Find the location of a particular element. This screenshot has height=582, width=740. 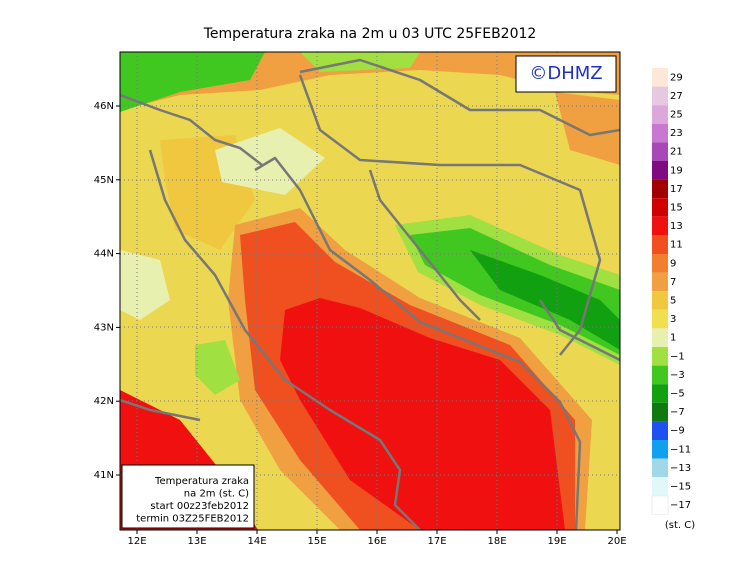

legend-label: 25 is located at coordinates (676, 115).